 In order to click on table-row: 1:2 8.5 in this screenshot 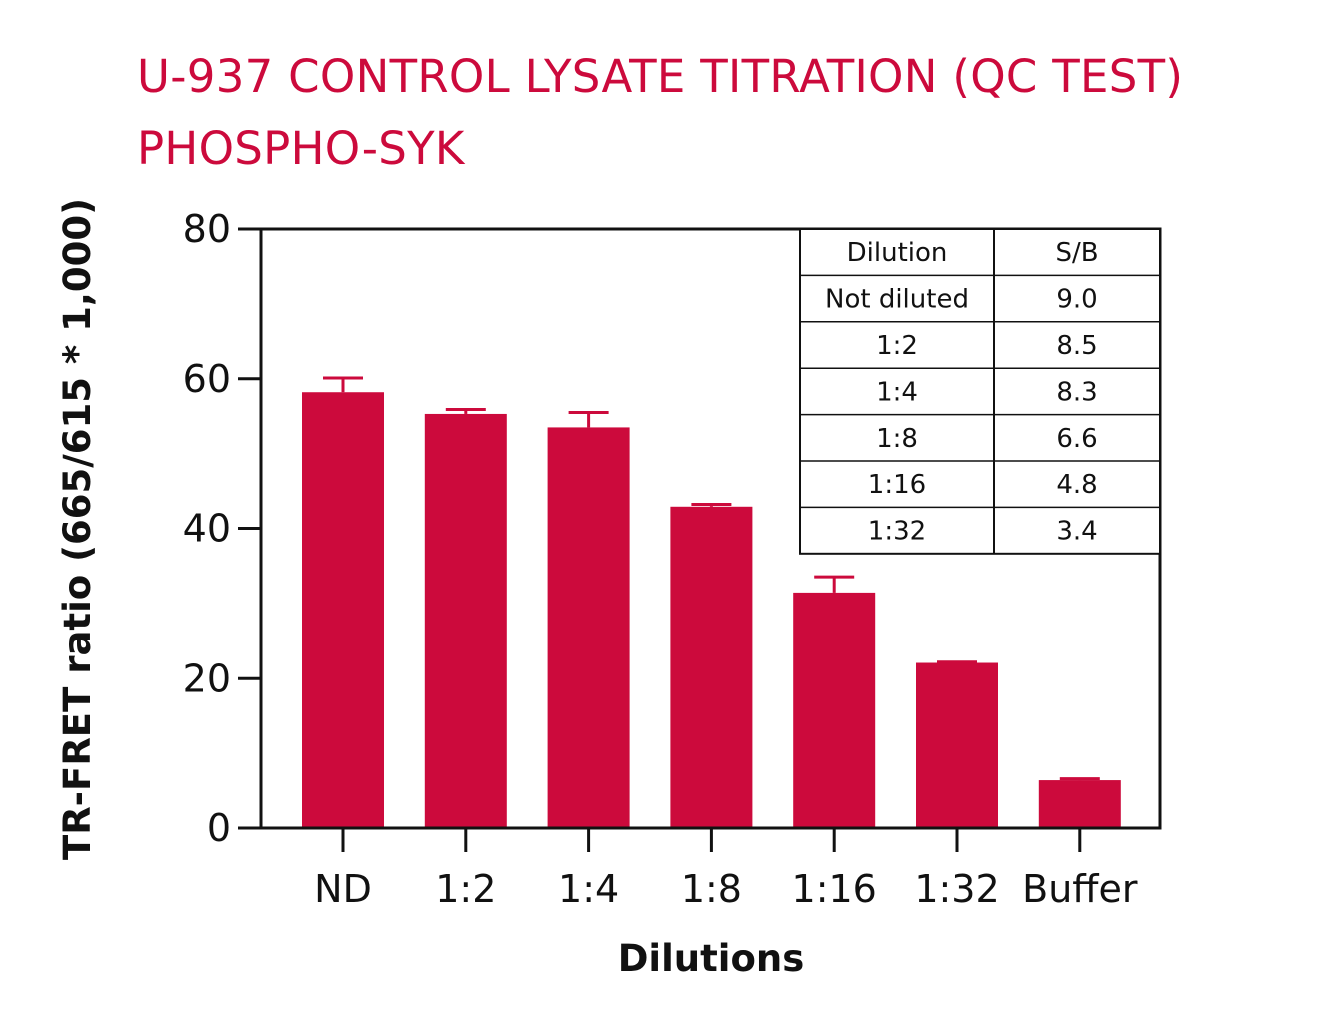, I will do `click(987, 346)`.